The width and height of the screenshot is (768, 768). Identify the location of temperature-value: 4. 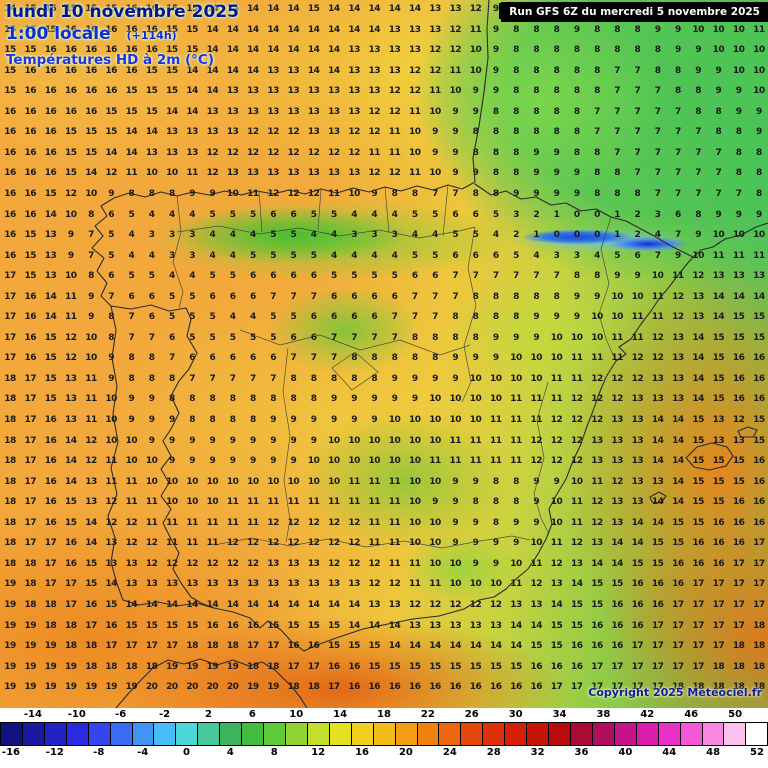
(374, 214).